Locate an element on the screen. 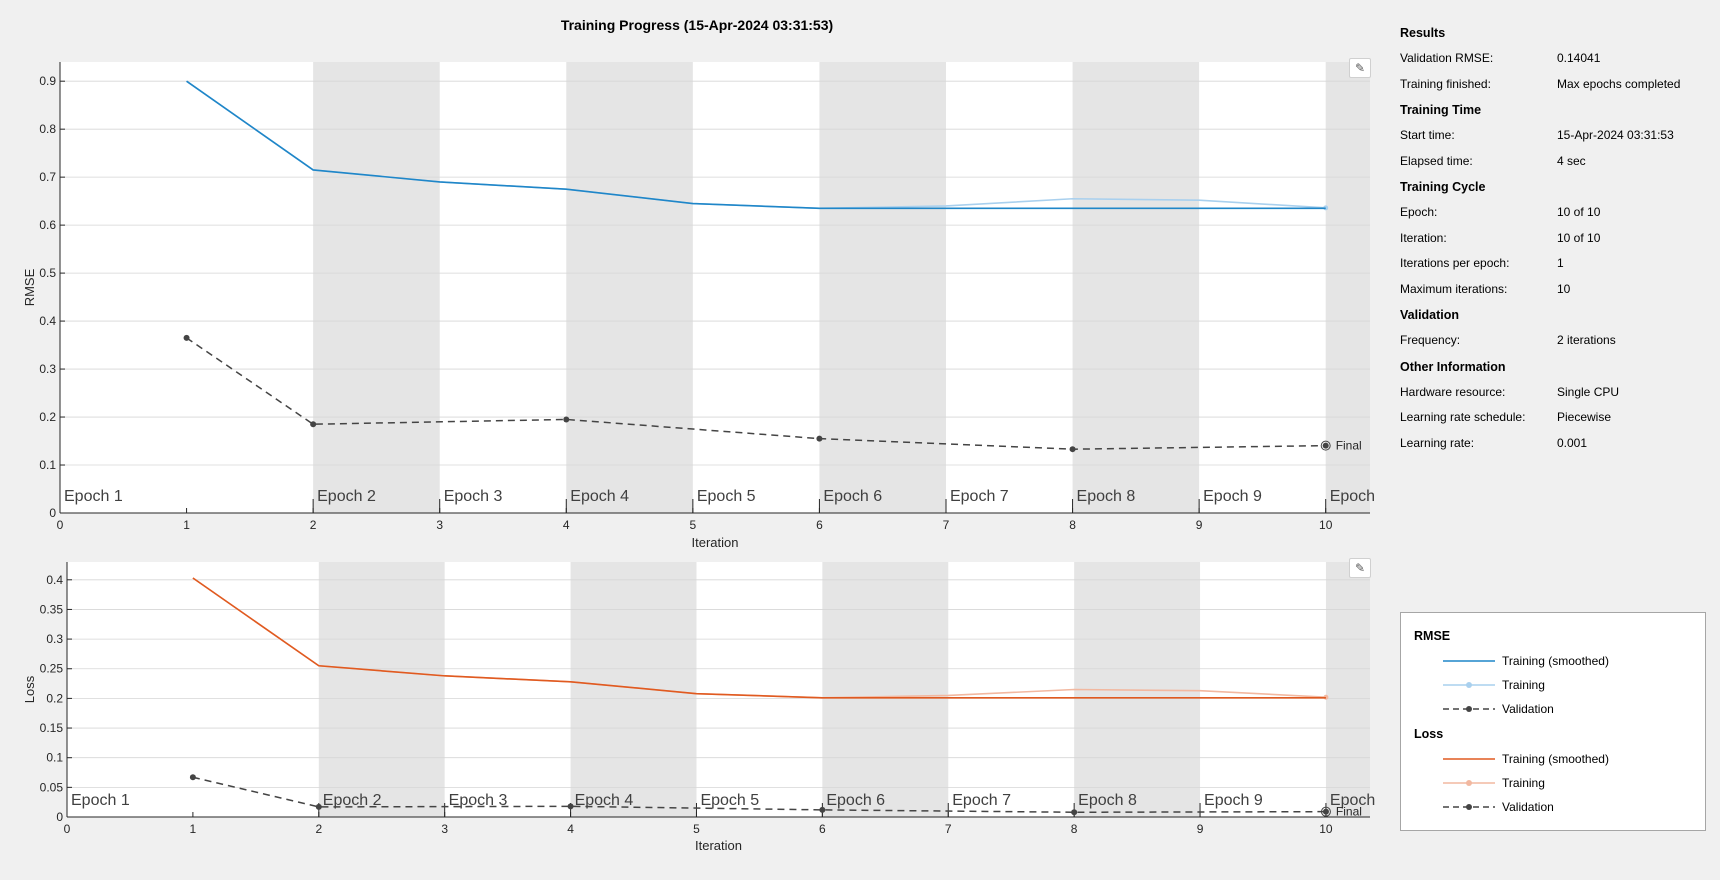 This screenshot has height=880, width=1720. training-time-title: Training Time is located at coordinates (1441, 110).